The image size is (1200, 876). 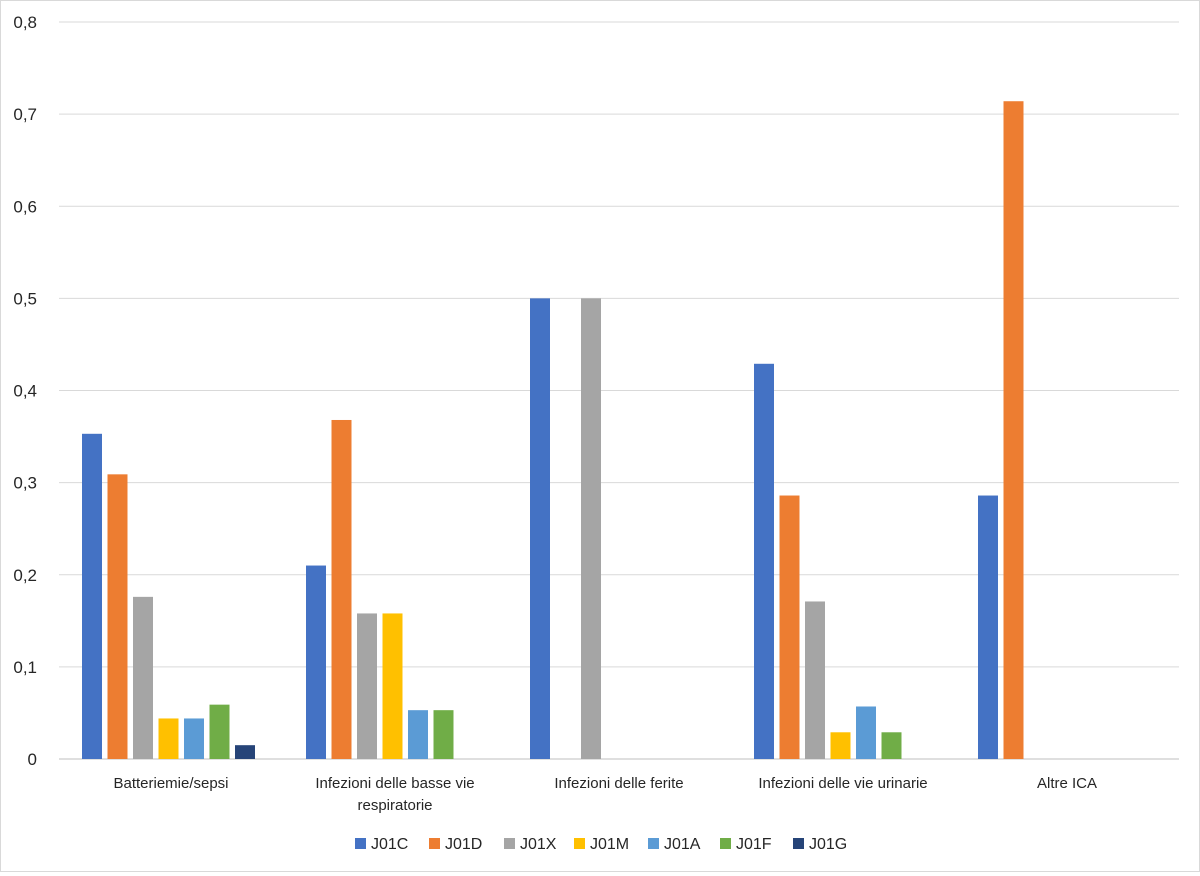 I want to click on x-category-label: Altre ICA, so click(x=1067, y=783).